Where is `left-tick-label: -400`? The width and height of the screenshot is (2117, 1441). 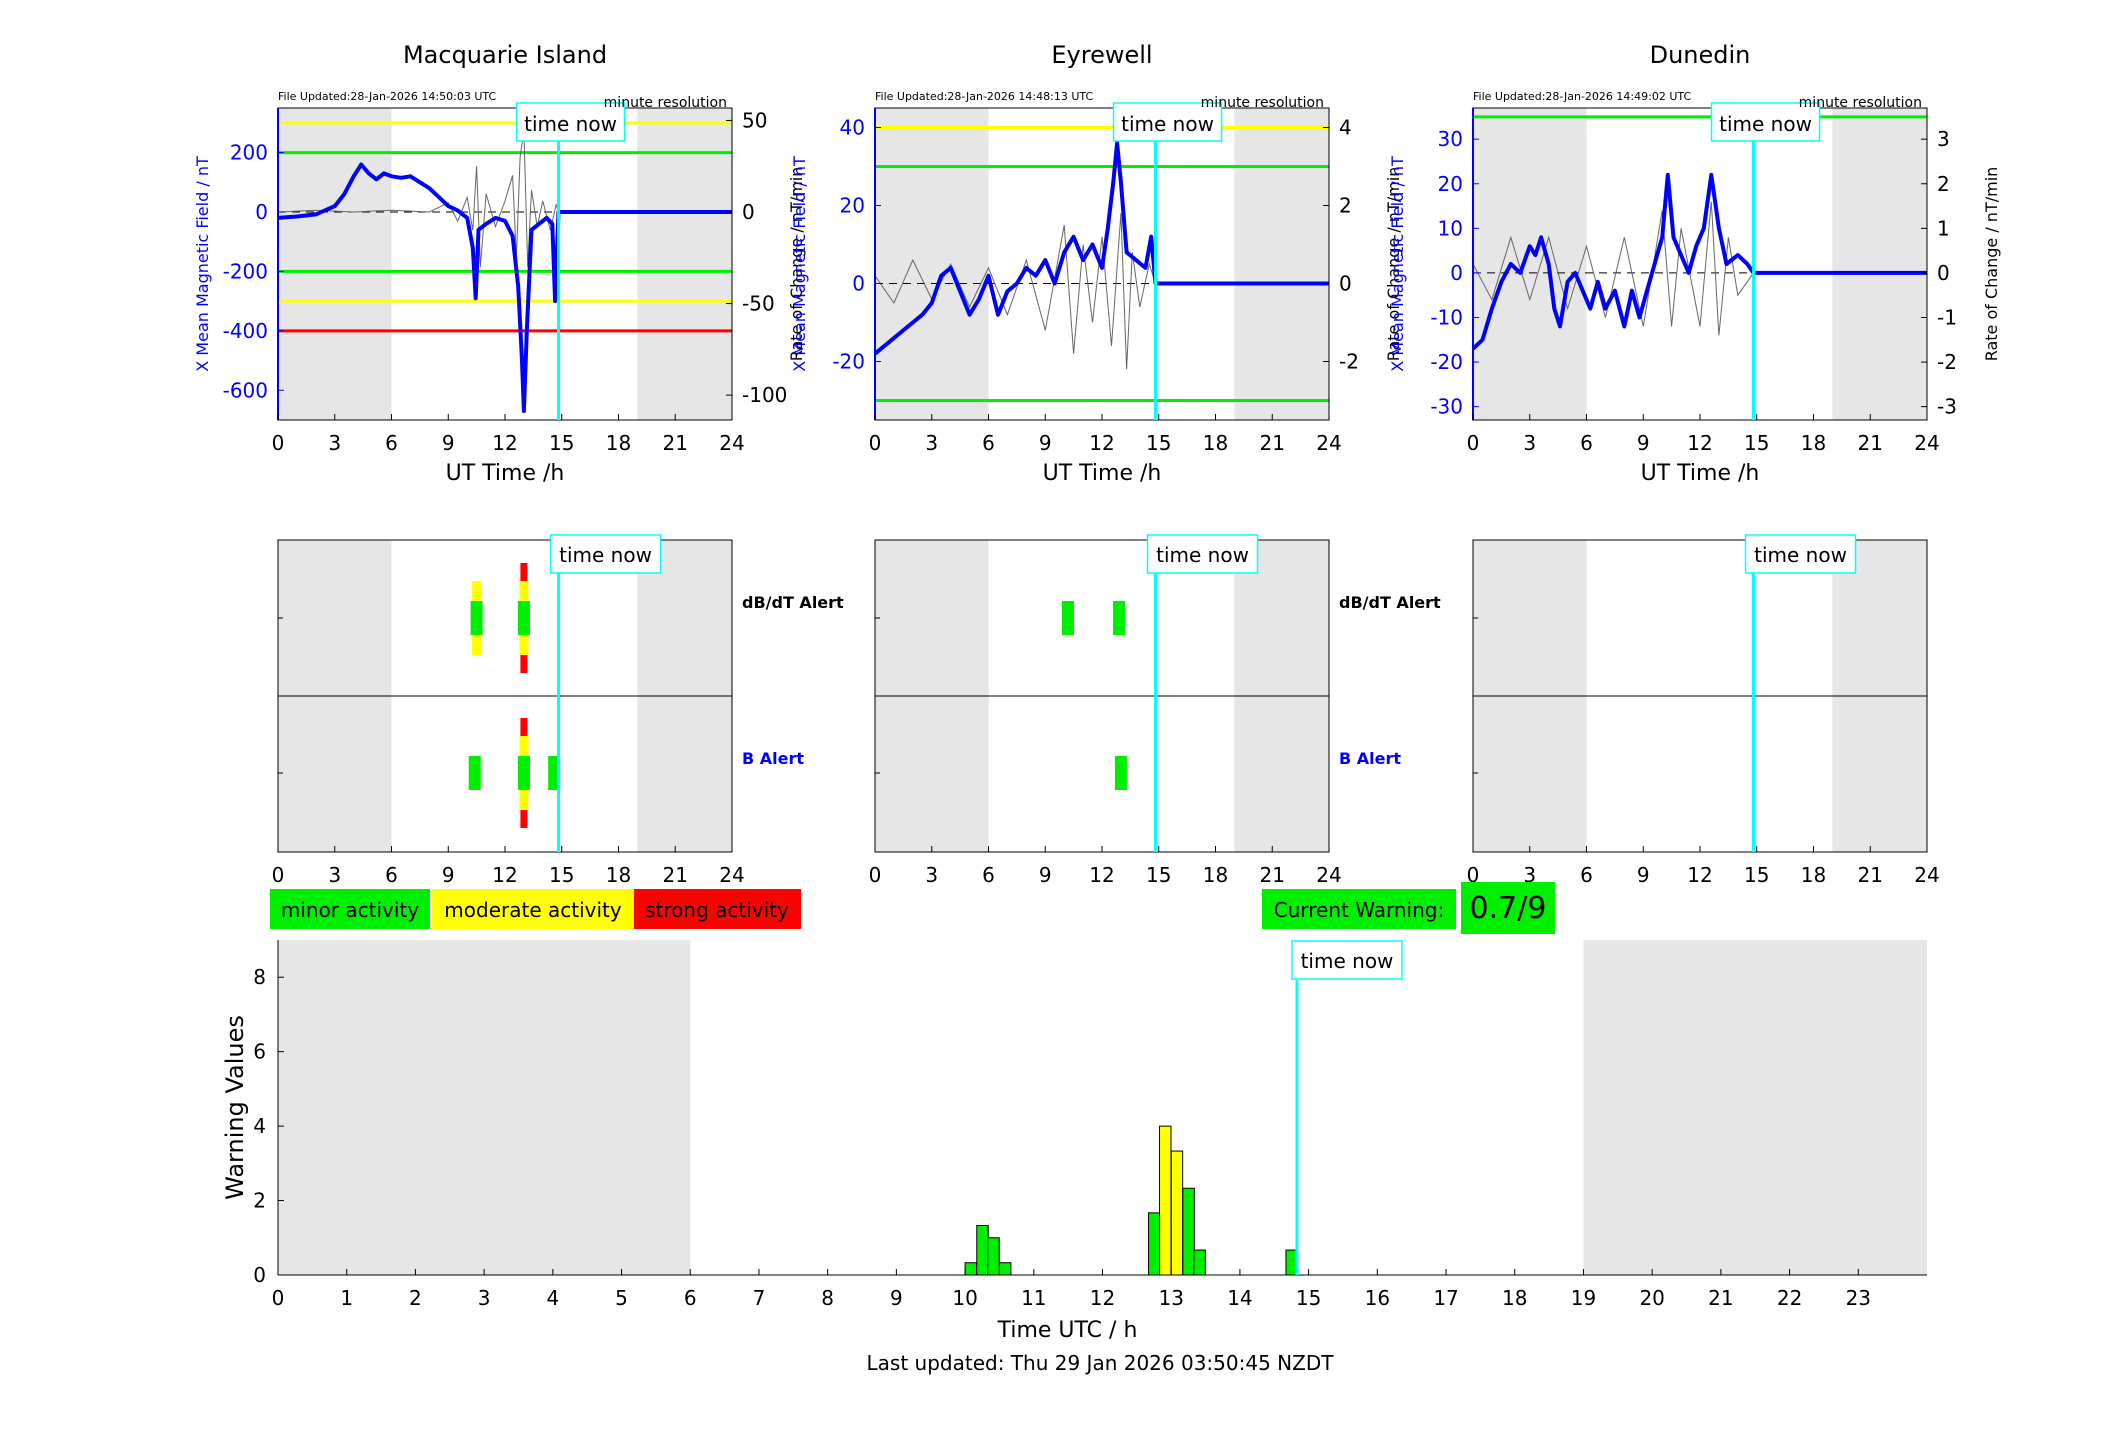
left-tick-label: -400 is located at coordinates (245, 331).